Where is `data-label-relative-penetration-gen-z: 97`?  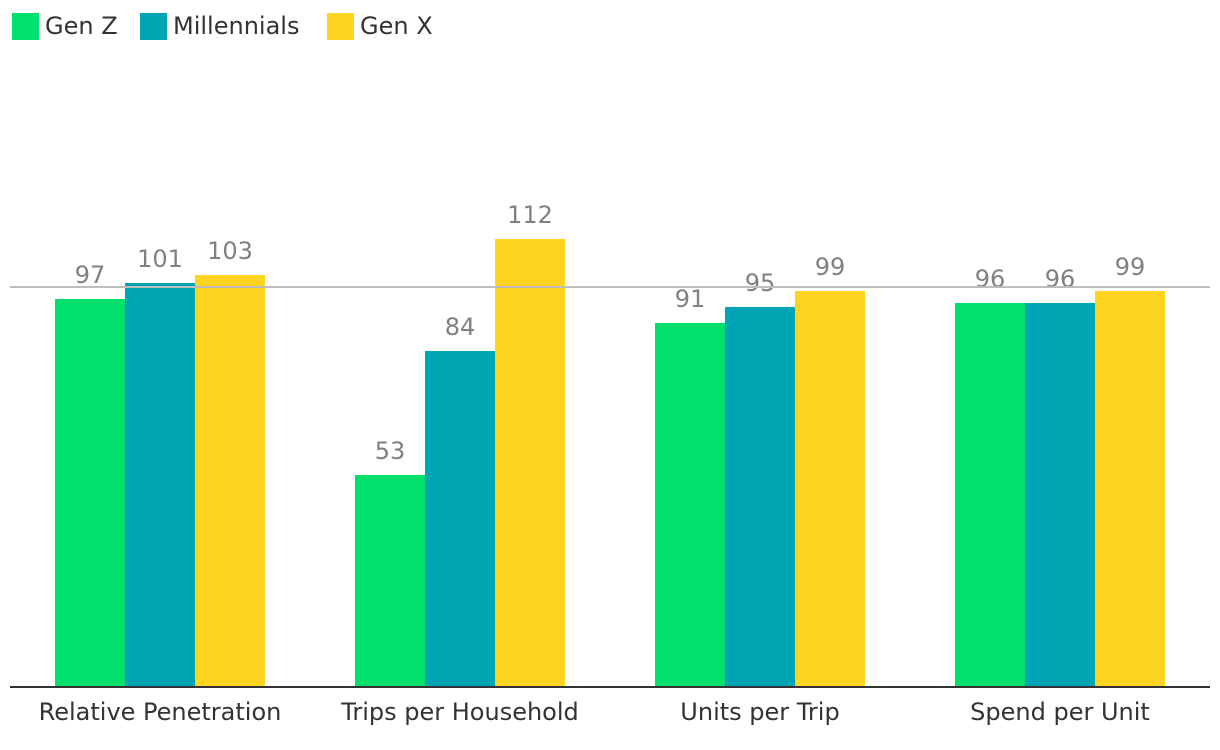 data-label-relative-penetration-gen-z: 97 is located at coordinates (90, 275).